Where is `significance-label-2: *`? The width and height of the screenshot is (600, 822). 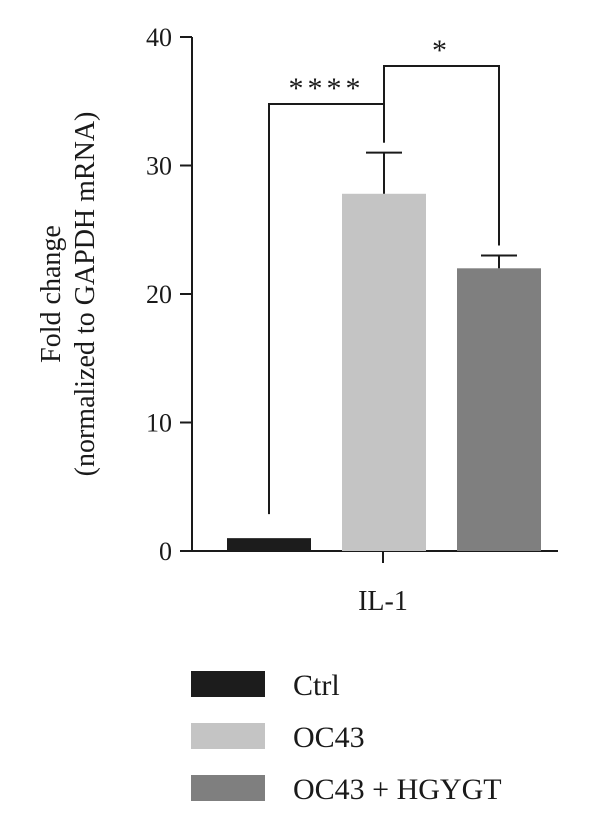 significance-label-2: * is located at coordinates (441, 50).